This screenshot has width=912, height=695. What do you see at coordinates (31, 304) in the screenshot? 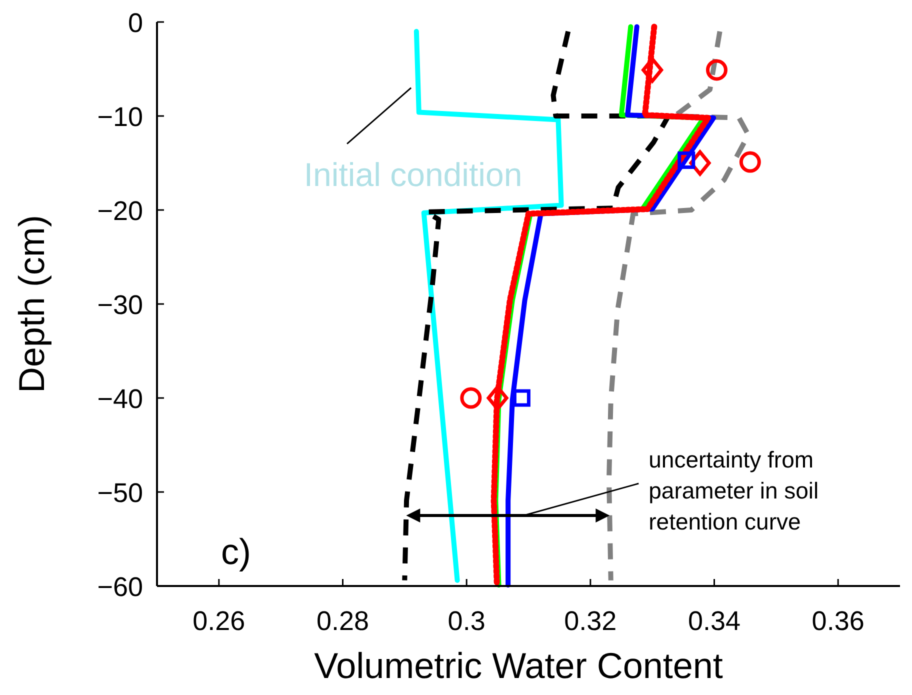
I see `y-axis-title: Depth (cm)` at bounding box center [31, 304].